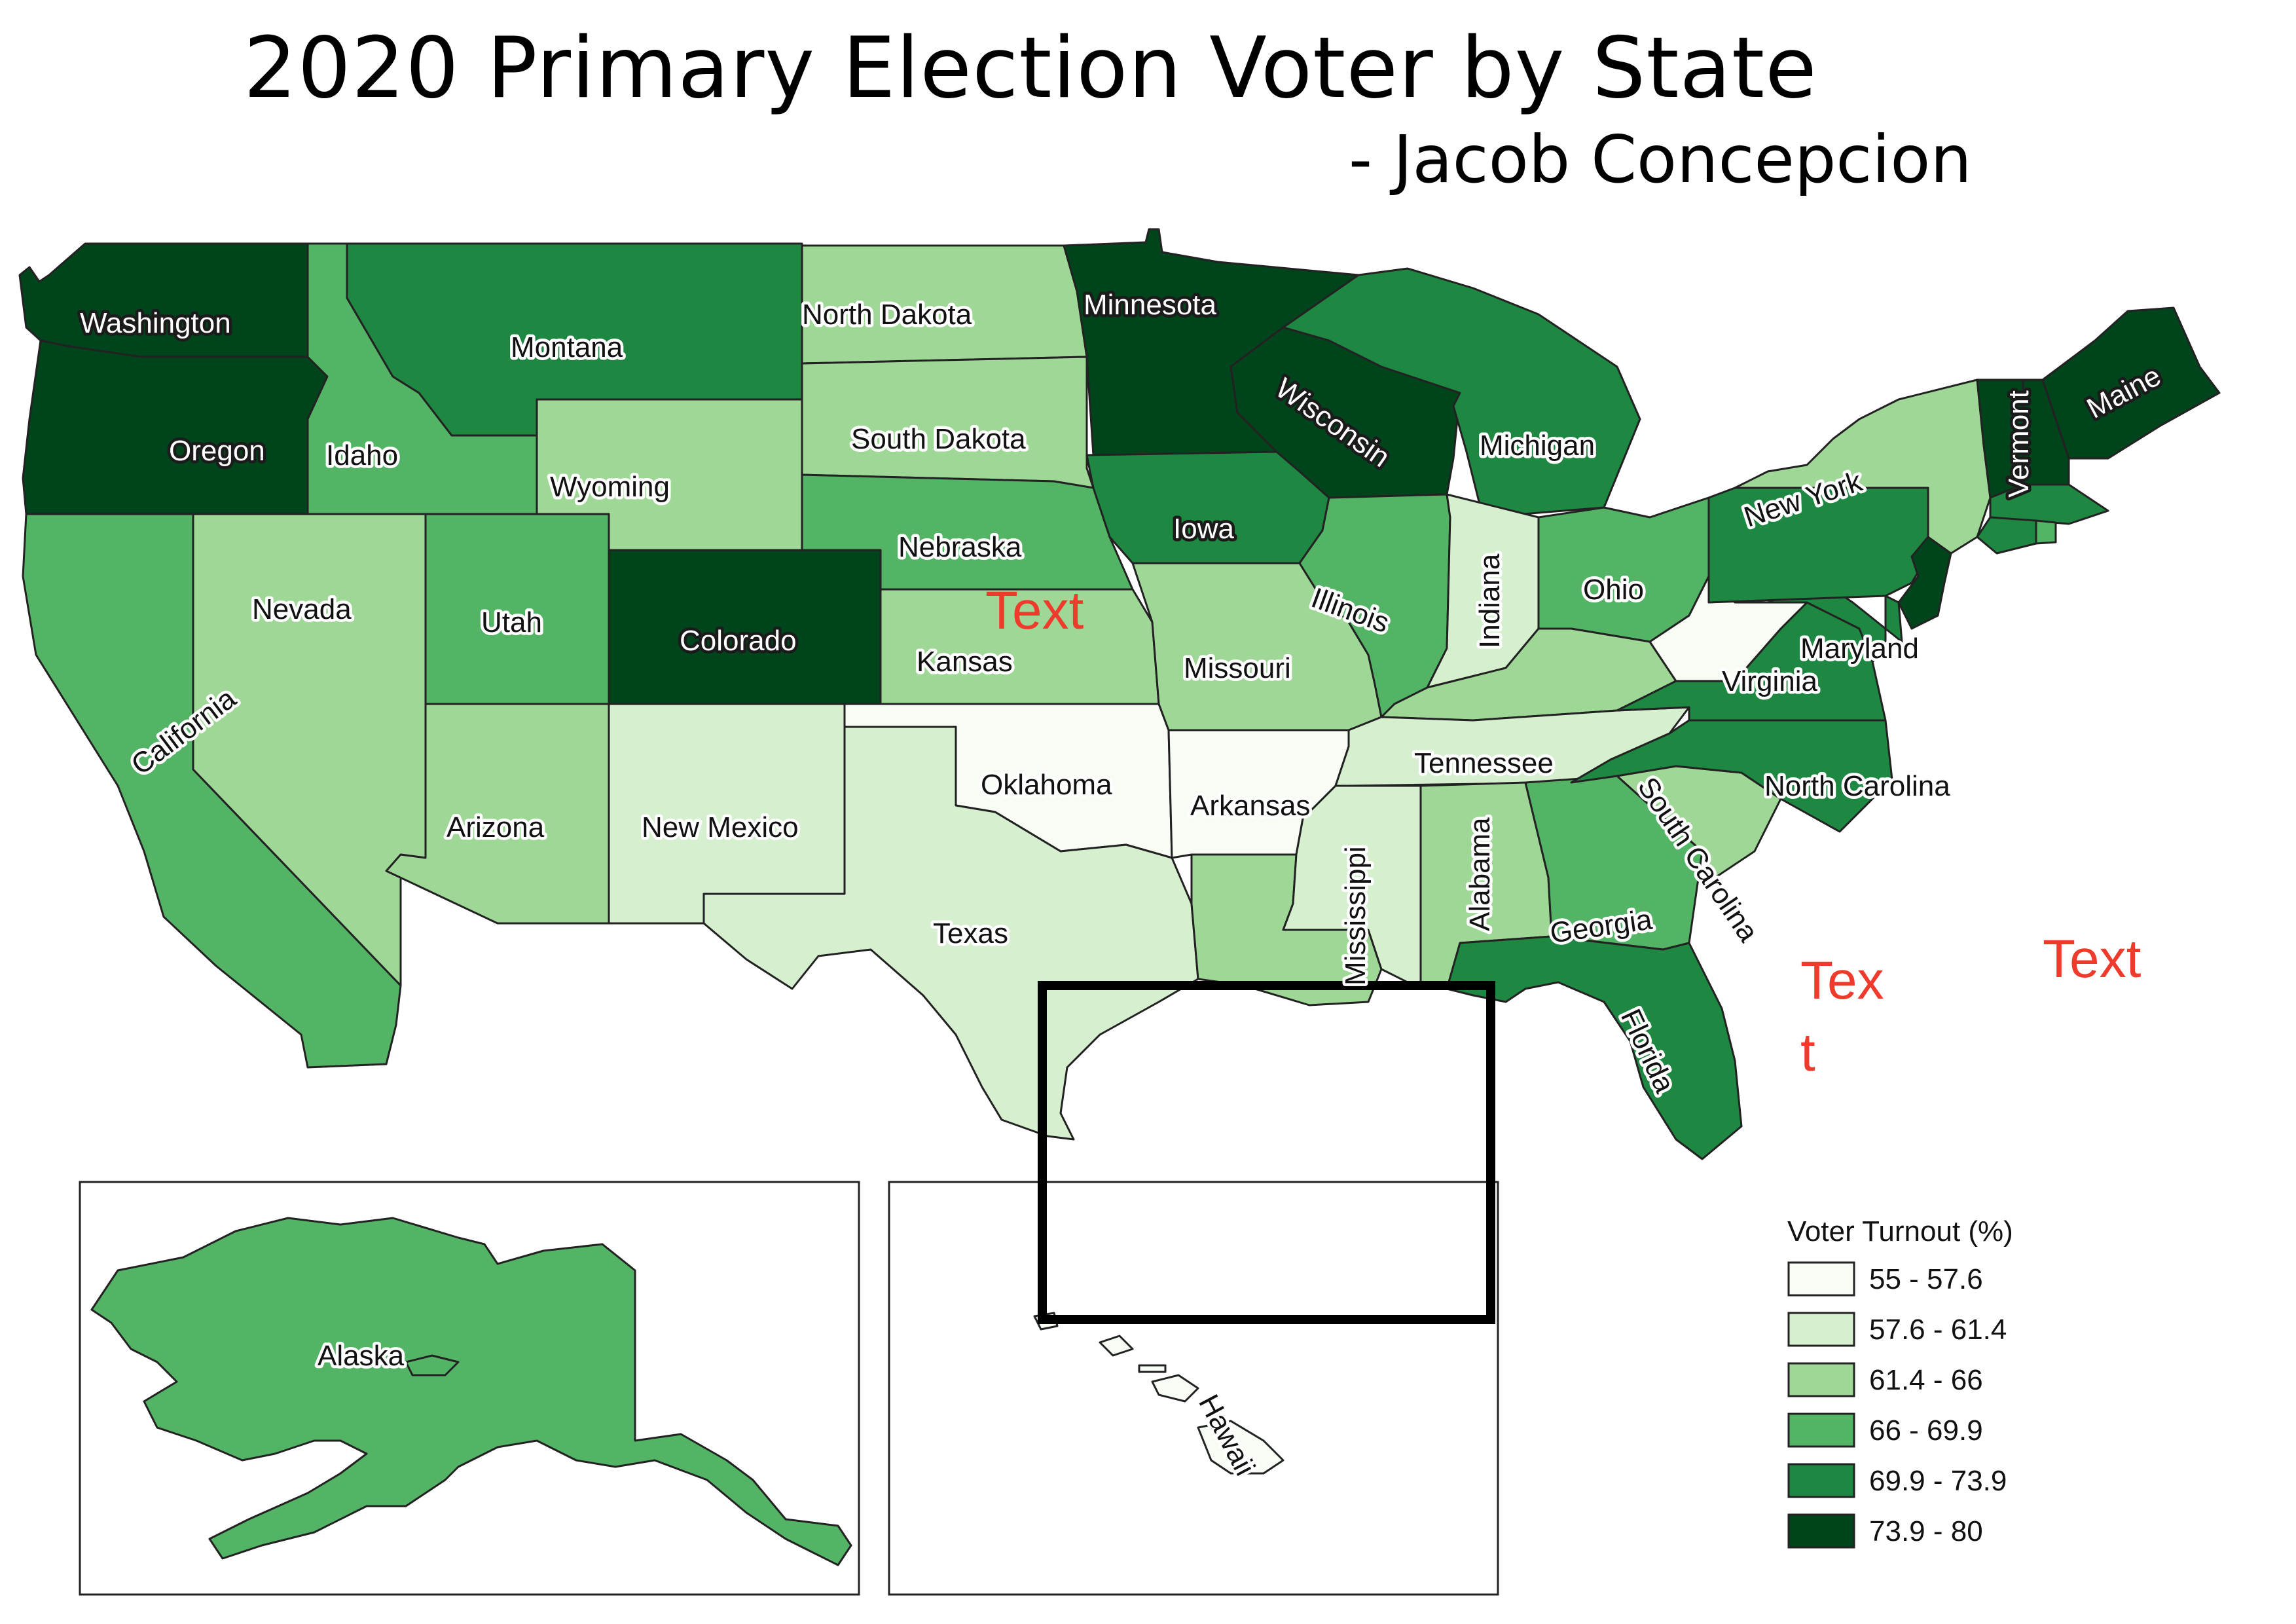 The image size is (2296, 1624). Describe the element at coordinates (1893, 619) in the screenshot. I see `state-delaware` at that location.